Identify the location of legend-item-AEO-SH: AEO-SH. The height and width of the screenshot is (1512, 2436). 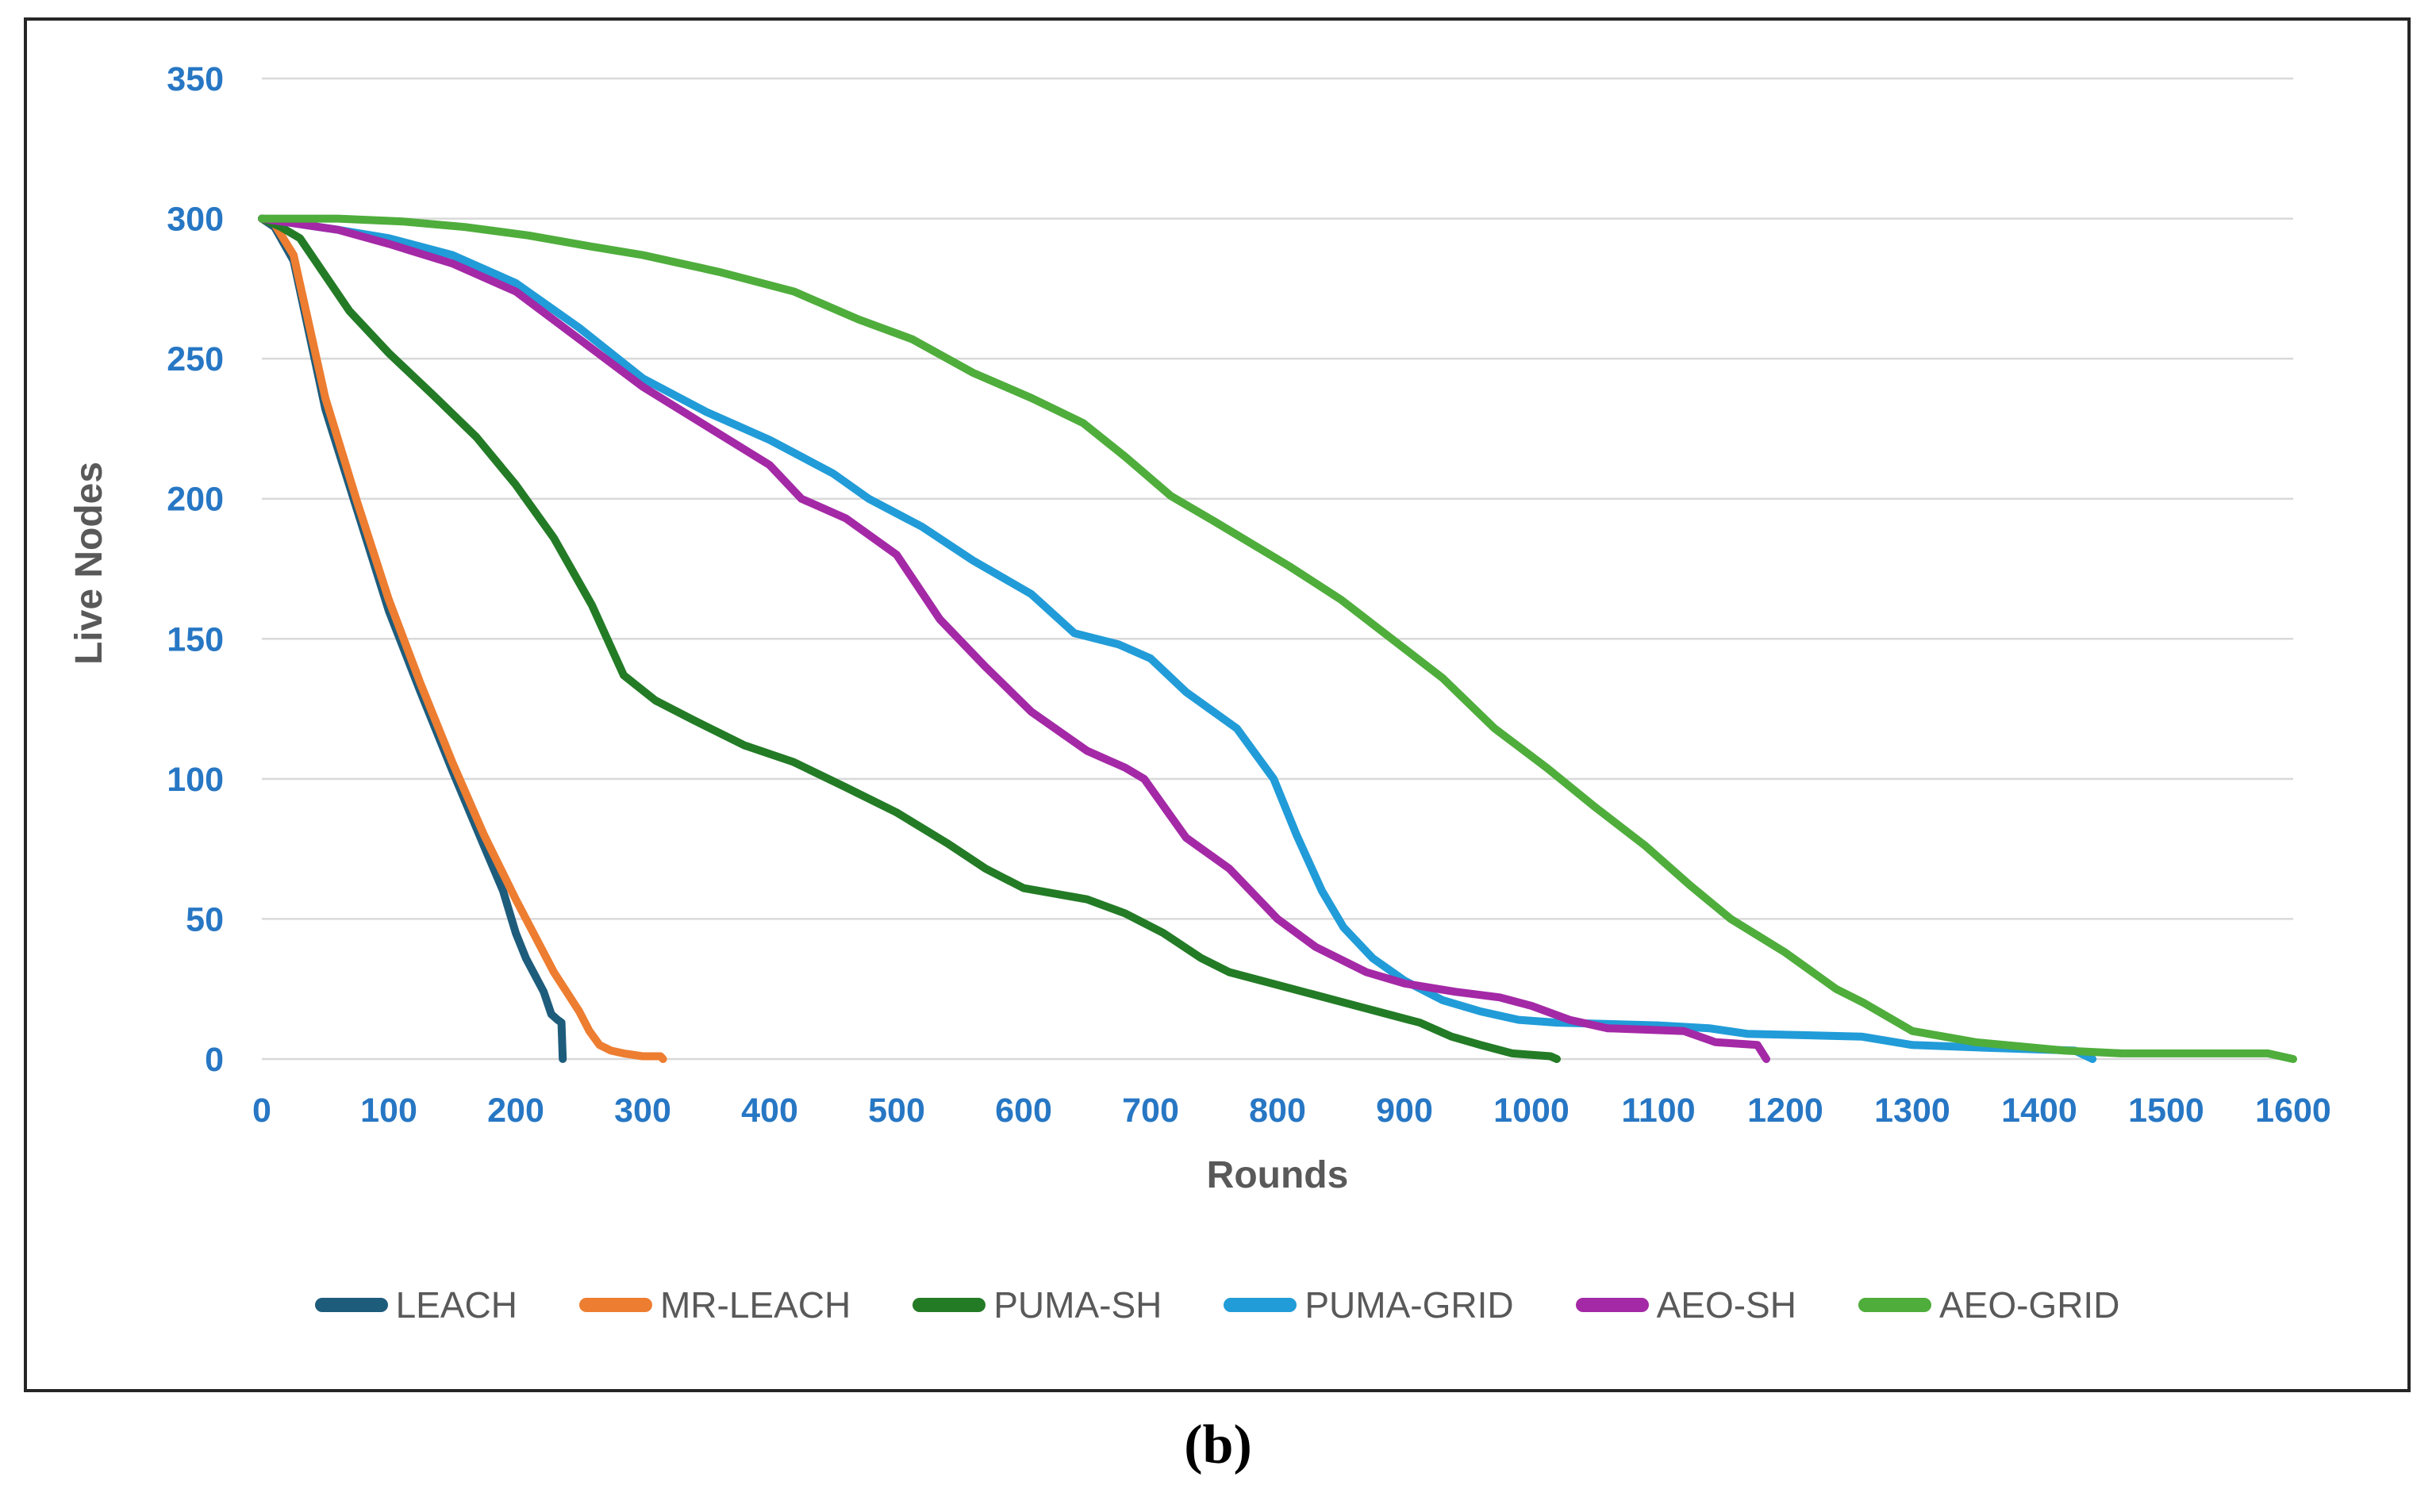
(1686, 1305).